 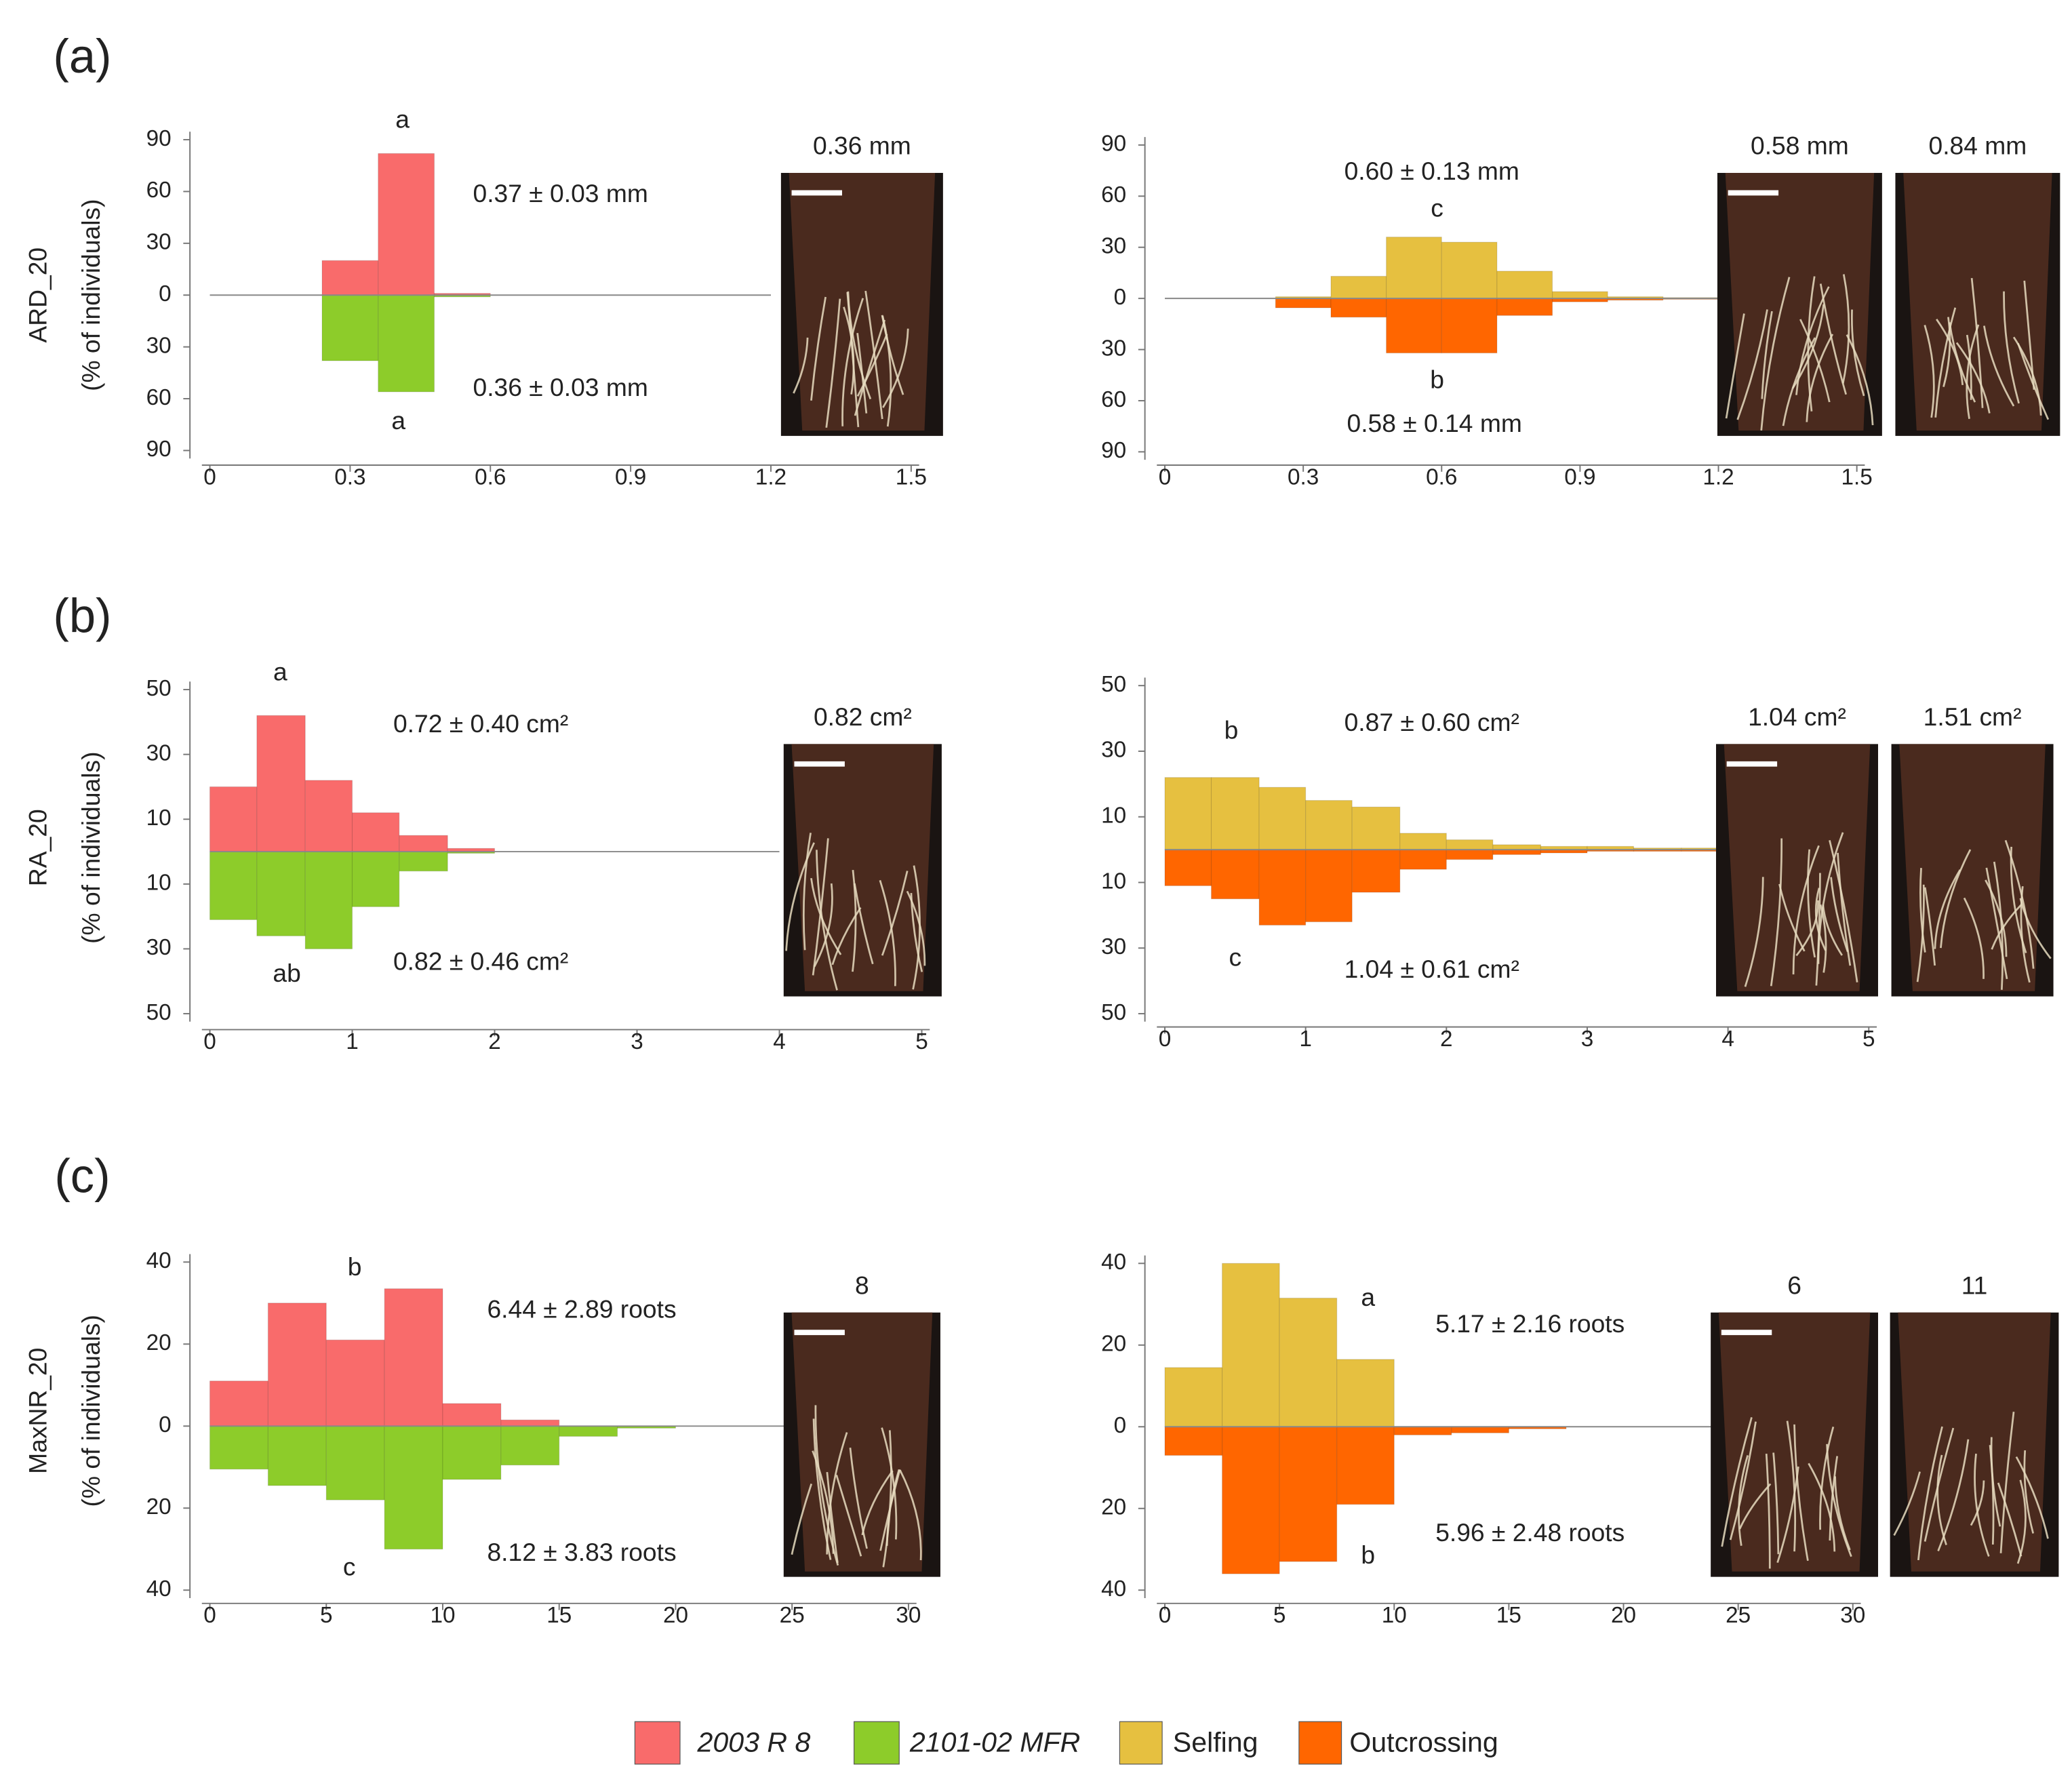 I want to click on x-tick-label: 5, so click(x=921, y=1041).